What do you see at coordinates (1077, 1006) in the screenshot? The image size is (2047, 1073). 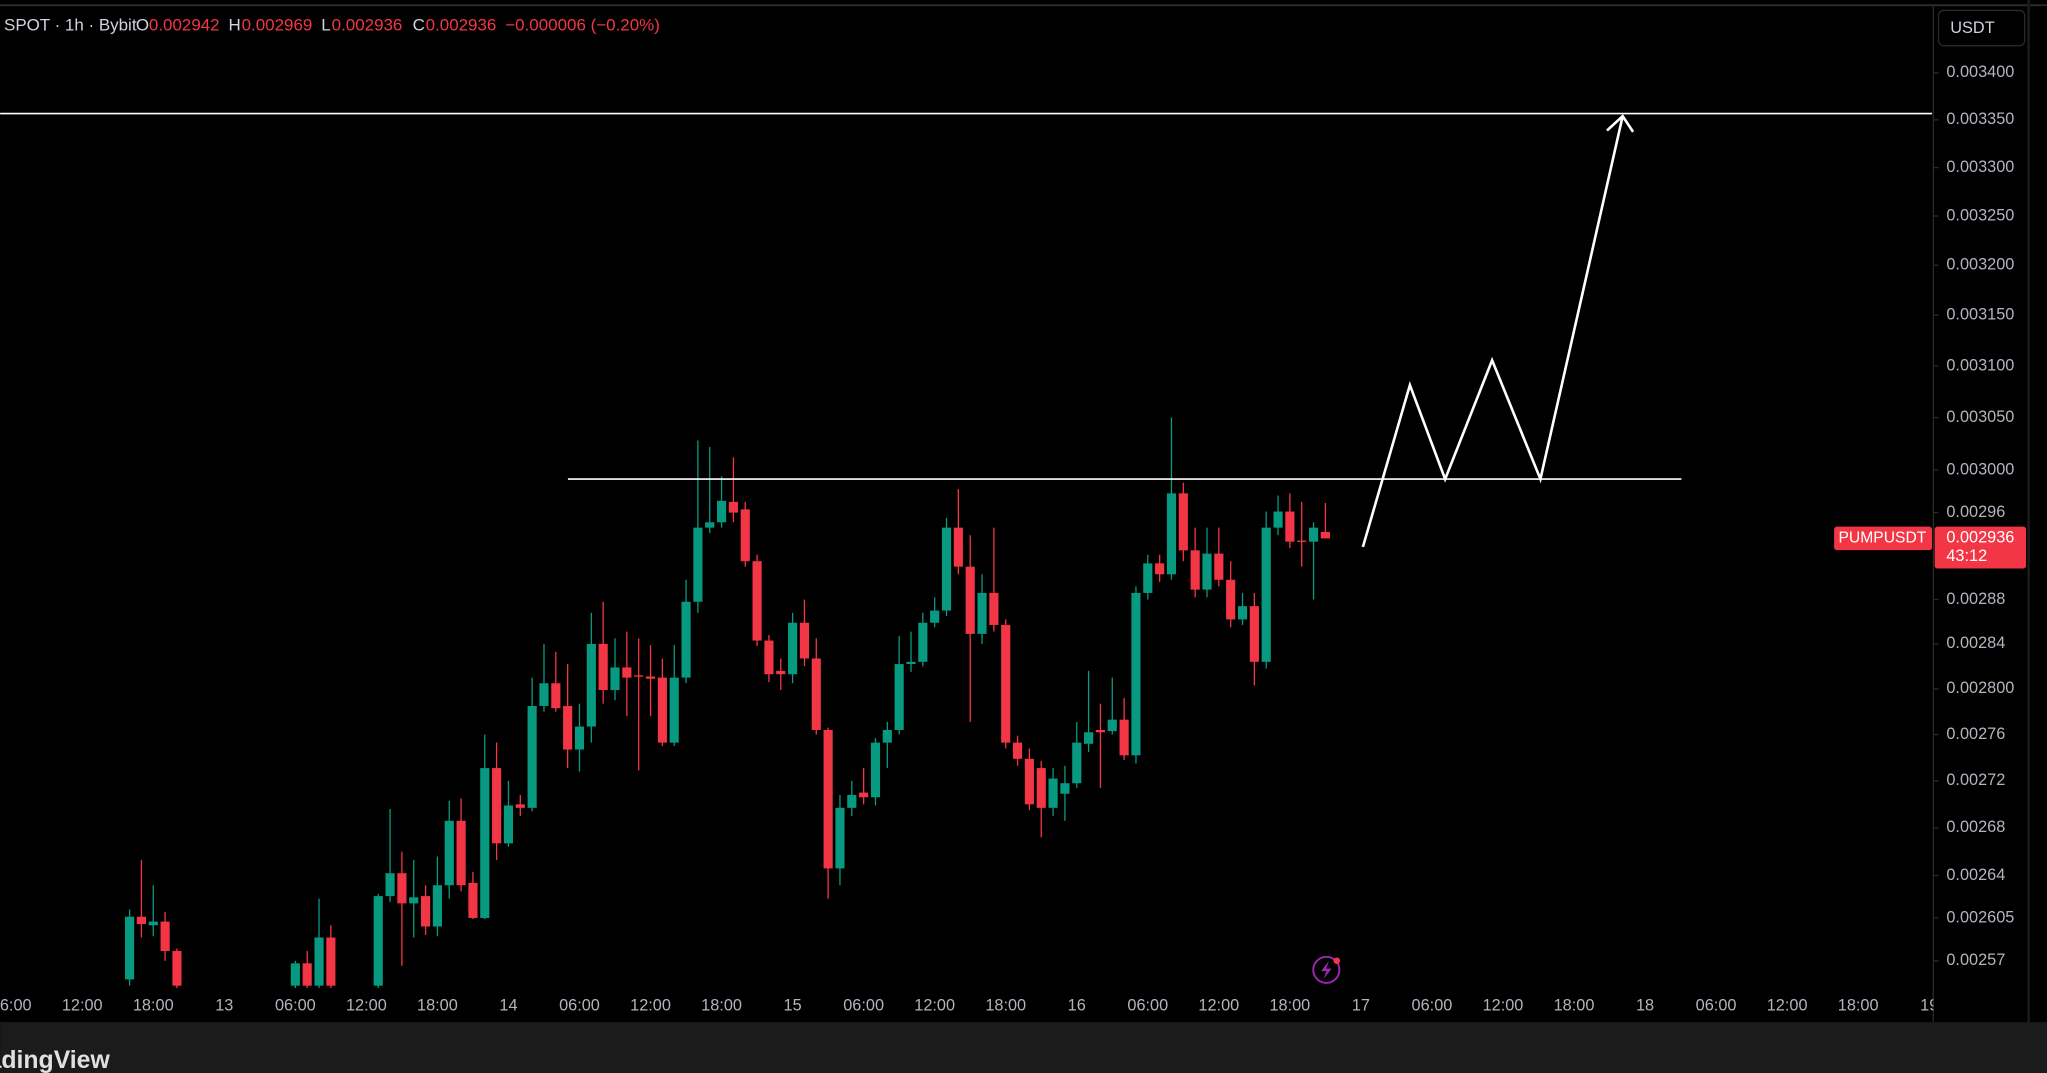 I see `x-tick-label: 16` at bounding box center [1077, 1006].